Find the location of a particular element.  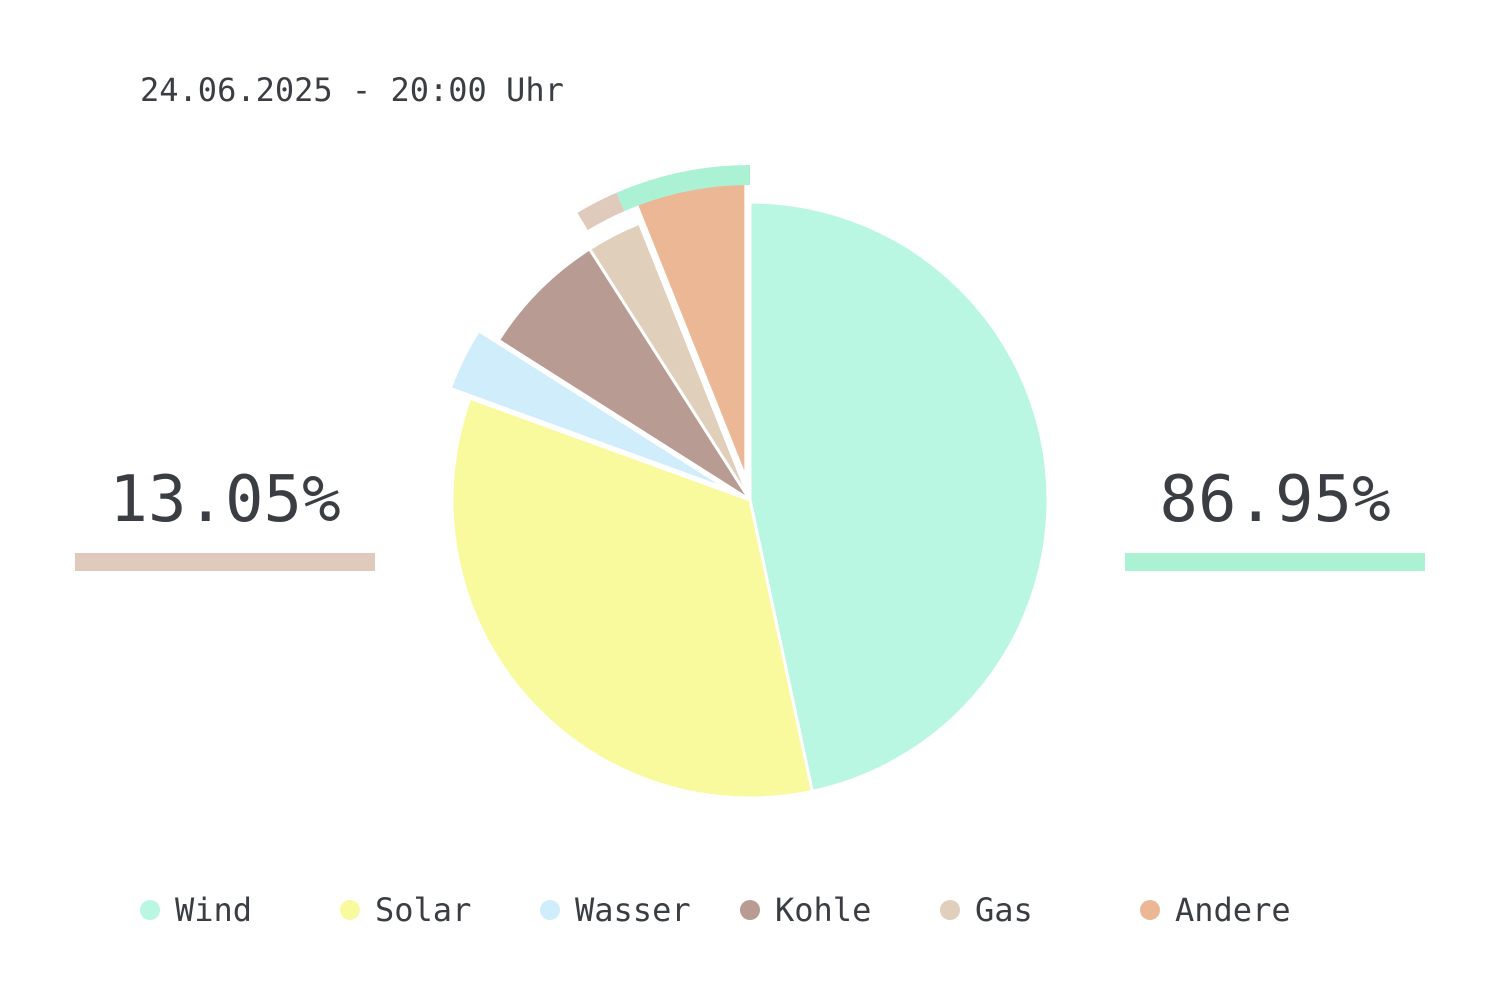

legend-item-gas: Gas is located at coordinates (986, 910).